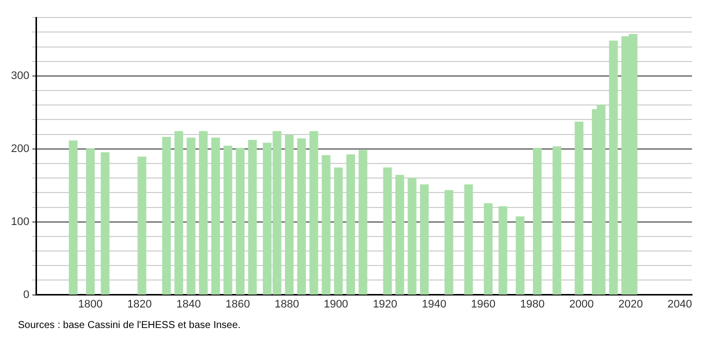 The image size is (710, 340). I want to click on x-tick-label: 1820, so click(139, 304).